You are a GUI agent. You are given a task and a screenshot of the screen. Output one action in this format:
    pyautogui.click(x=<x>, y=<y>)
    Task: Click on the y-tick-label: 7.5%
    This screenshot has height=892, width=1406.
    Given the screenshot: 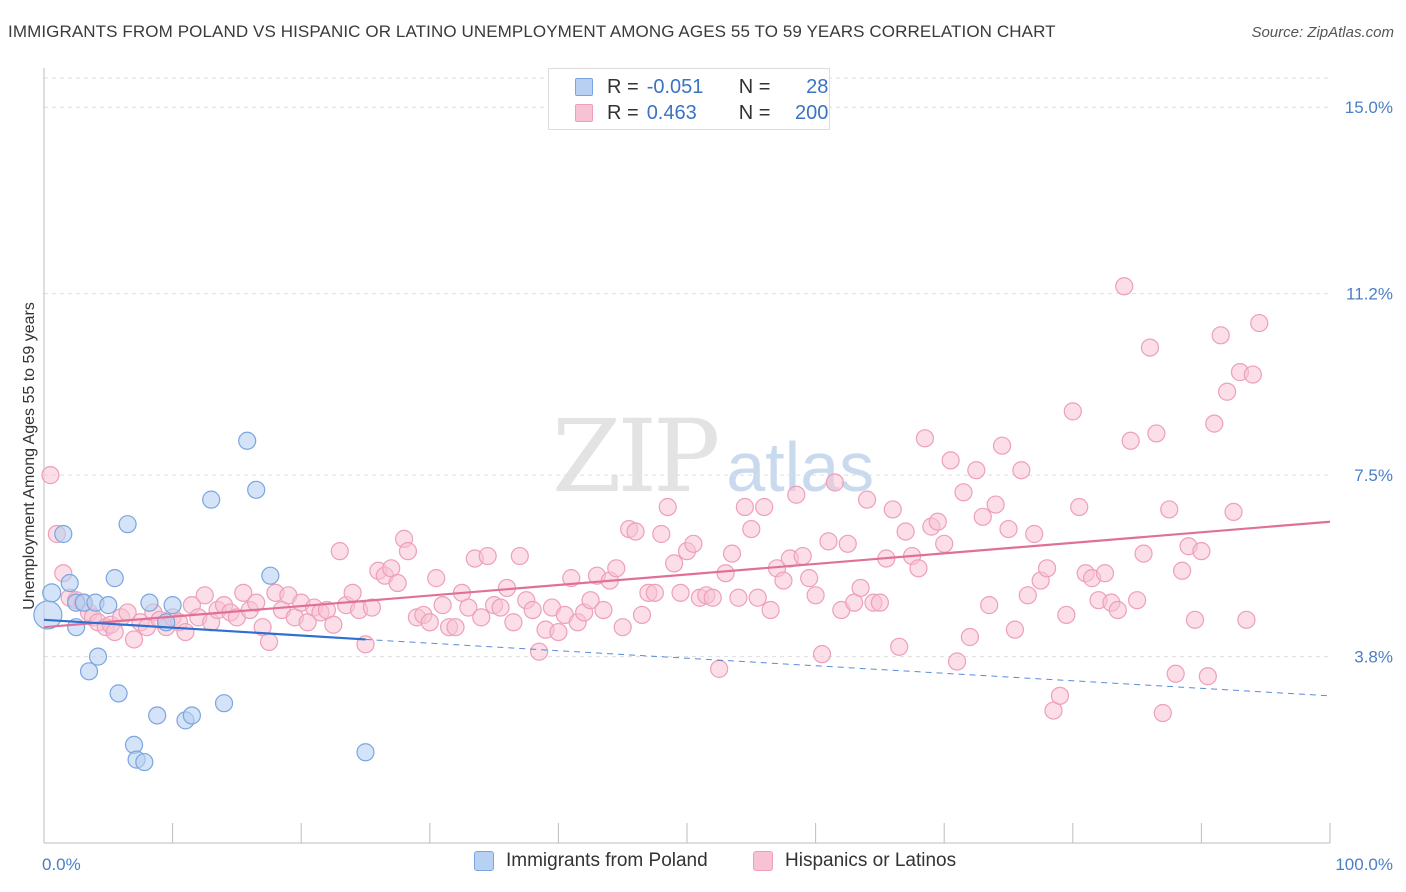 What is the action you would take?
    pyautogui.click(x=1373, y=475)
    